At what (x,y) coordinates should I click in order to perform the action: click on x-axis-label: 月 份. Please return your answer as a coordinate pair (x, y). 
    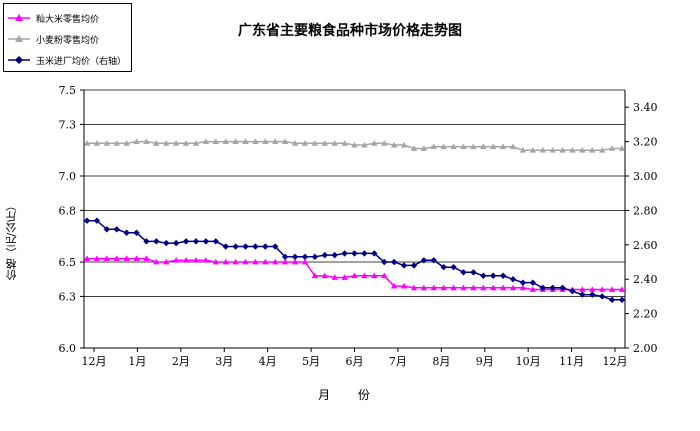
    Looking at the image, I should click on (350, 395).